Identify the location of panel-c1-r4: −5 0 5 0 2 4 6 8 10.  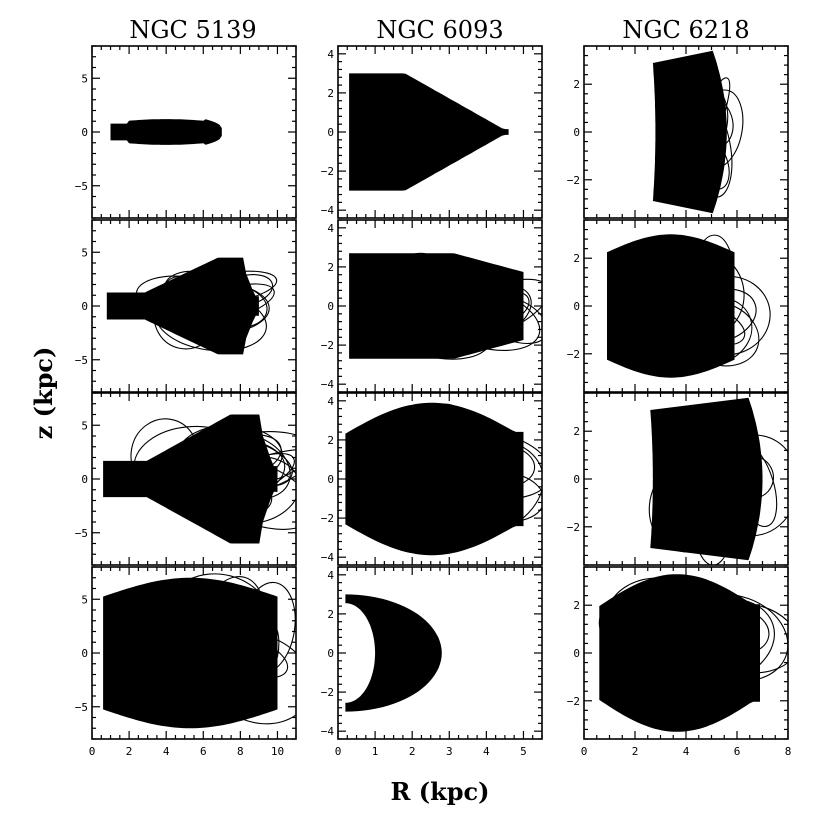
(186, 662).